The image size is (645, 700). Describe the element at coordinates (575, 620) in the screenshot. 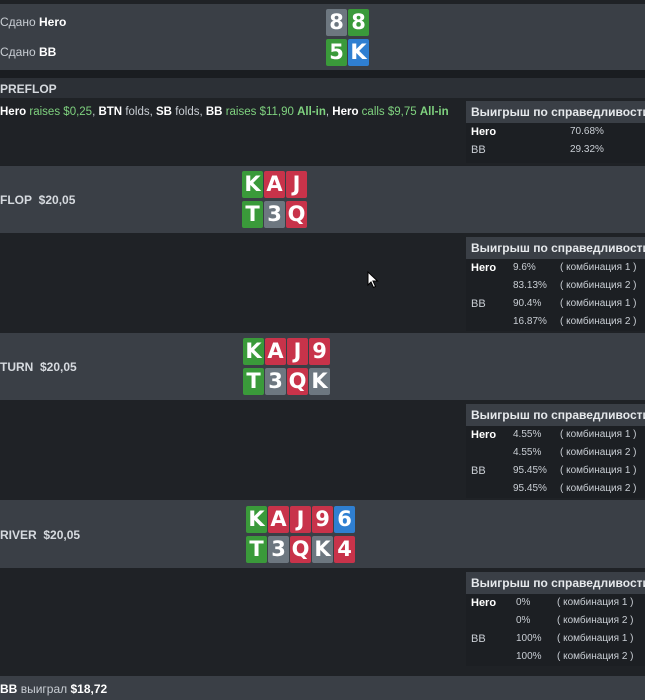

I see `equity-row: 0% ( комбинация 2 )` at that location.